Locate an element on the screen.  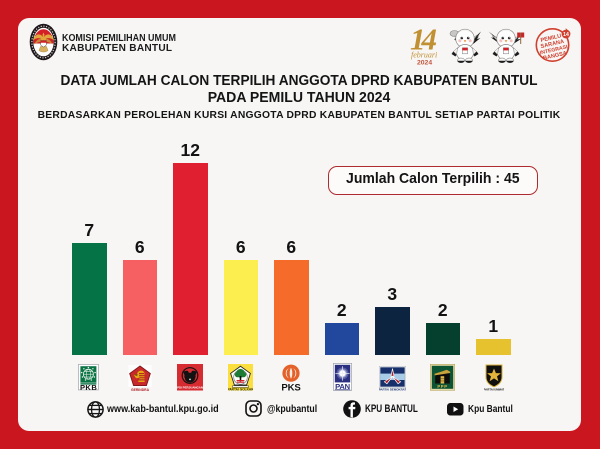
svg-text: PDI PERJUANGAN is located at coordinates (190, 388).